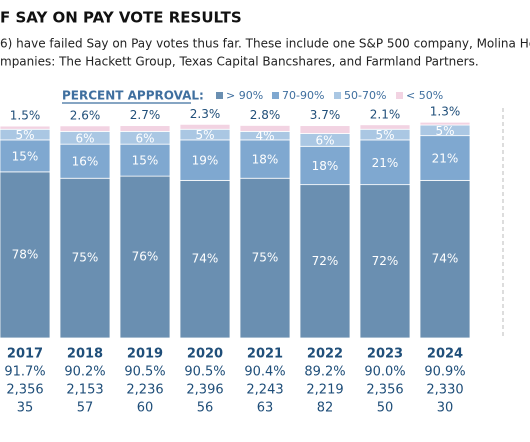  I want to click on approval-label: 91.7%, so click(24, 372).